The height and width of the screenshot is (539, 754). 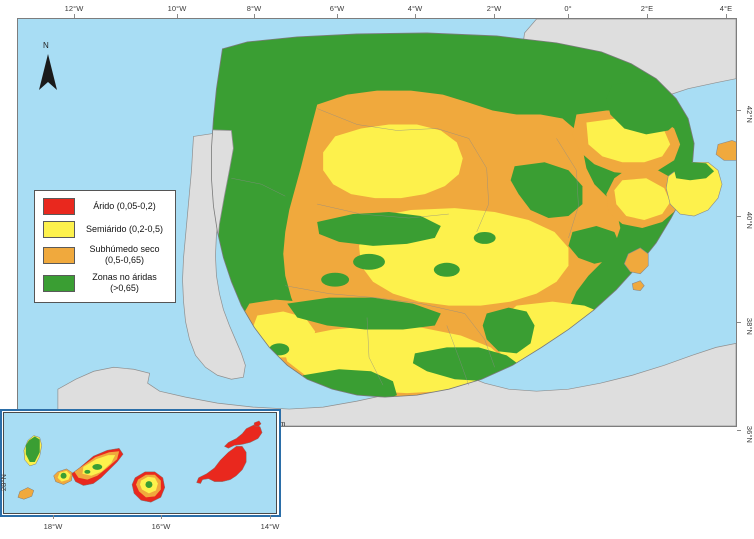 What do you see at coordinates (26, 493) in the screenshot?
I see `island-el-hierro` at bounding box center [26, 493].